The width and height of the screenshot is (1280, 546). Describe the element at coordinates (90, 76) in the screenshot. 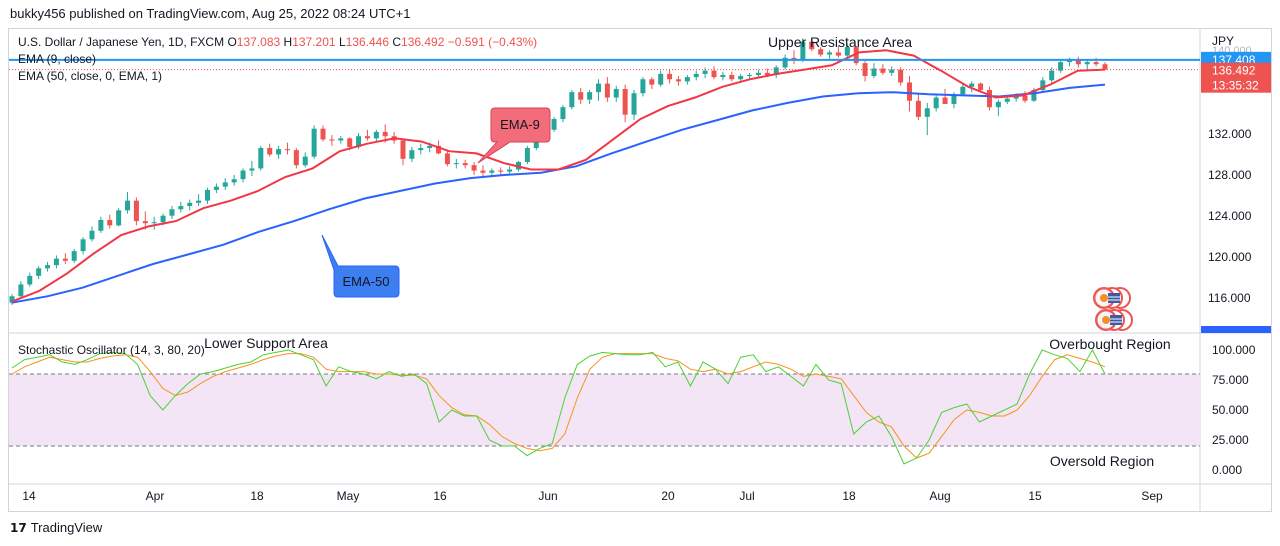

I see `legend-ema50: EMA (50, close, 0, EMA, 1)` at that location.